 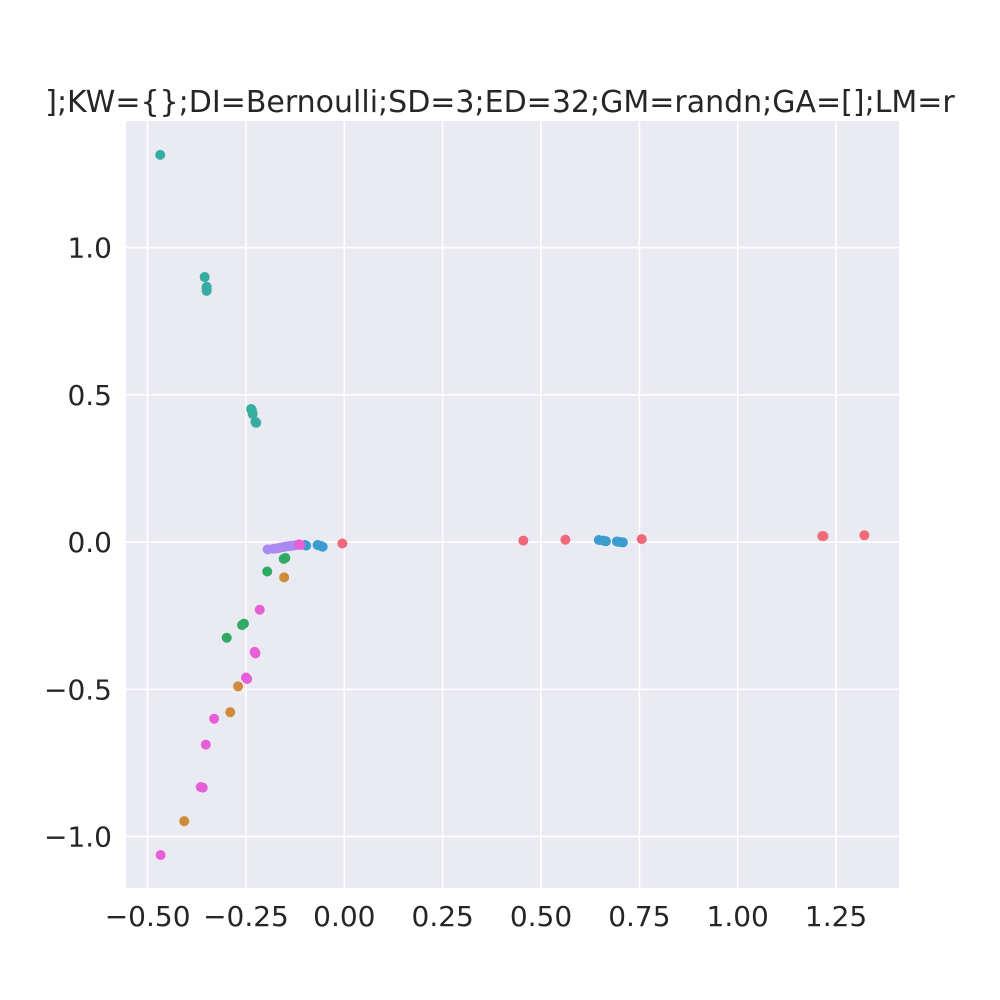 What do you see at coordinates (256, 597) in the screenshot?
I see `series-green` at bounding box center [256, 597].